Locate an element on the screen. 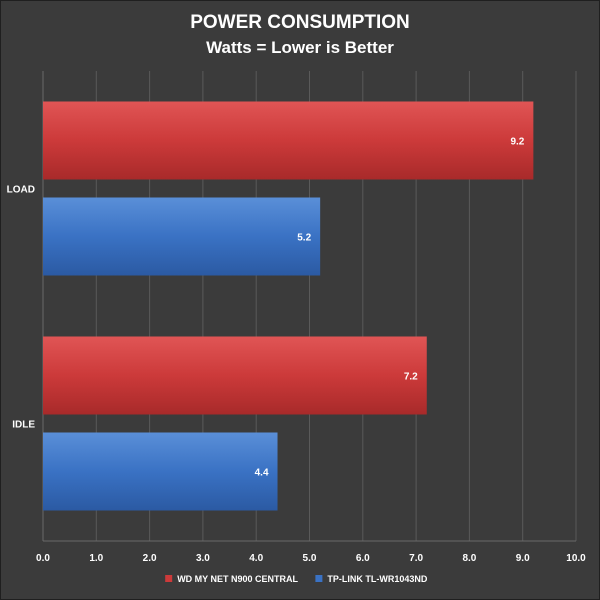 The width and height of the screenshot is (600, 600). x-tick-label: 9.0 is located at coordinates (523, 558).